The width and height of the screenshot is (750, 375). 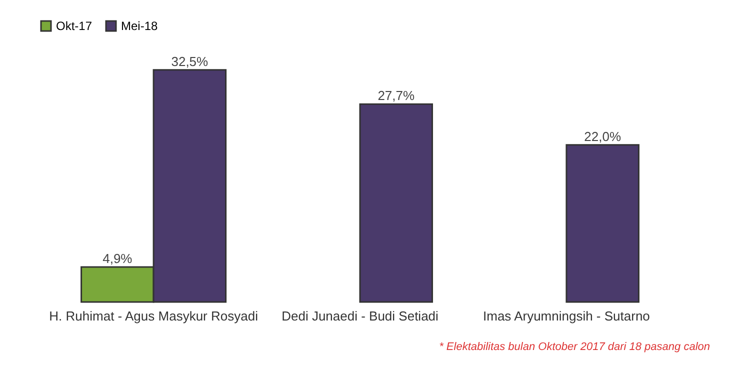 What do you see at coordinates (566, 316) in the screenshot?
I see `x-tick-label: Imas Aryumningsih - Sutarno` at bounding box center [566, 316].